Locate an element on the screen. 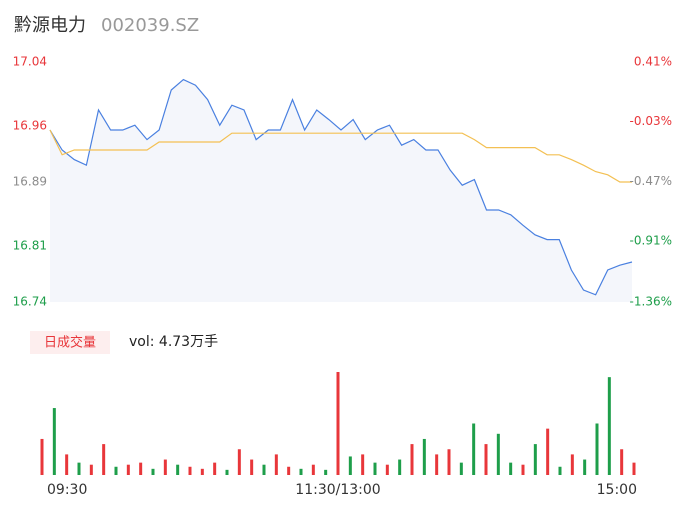  stock-code: 002039.SZ is located at coordinates (150, 25).